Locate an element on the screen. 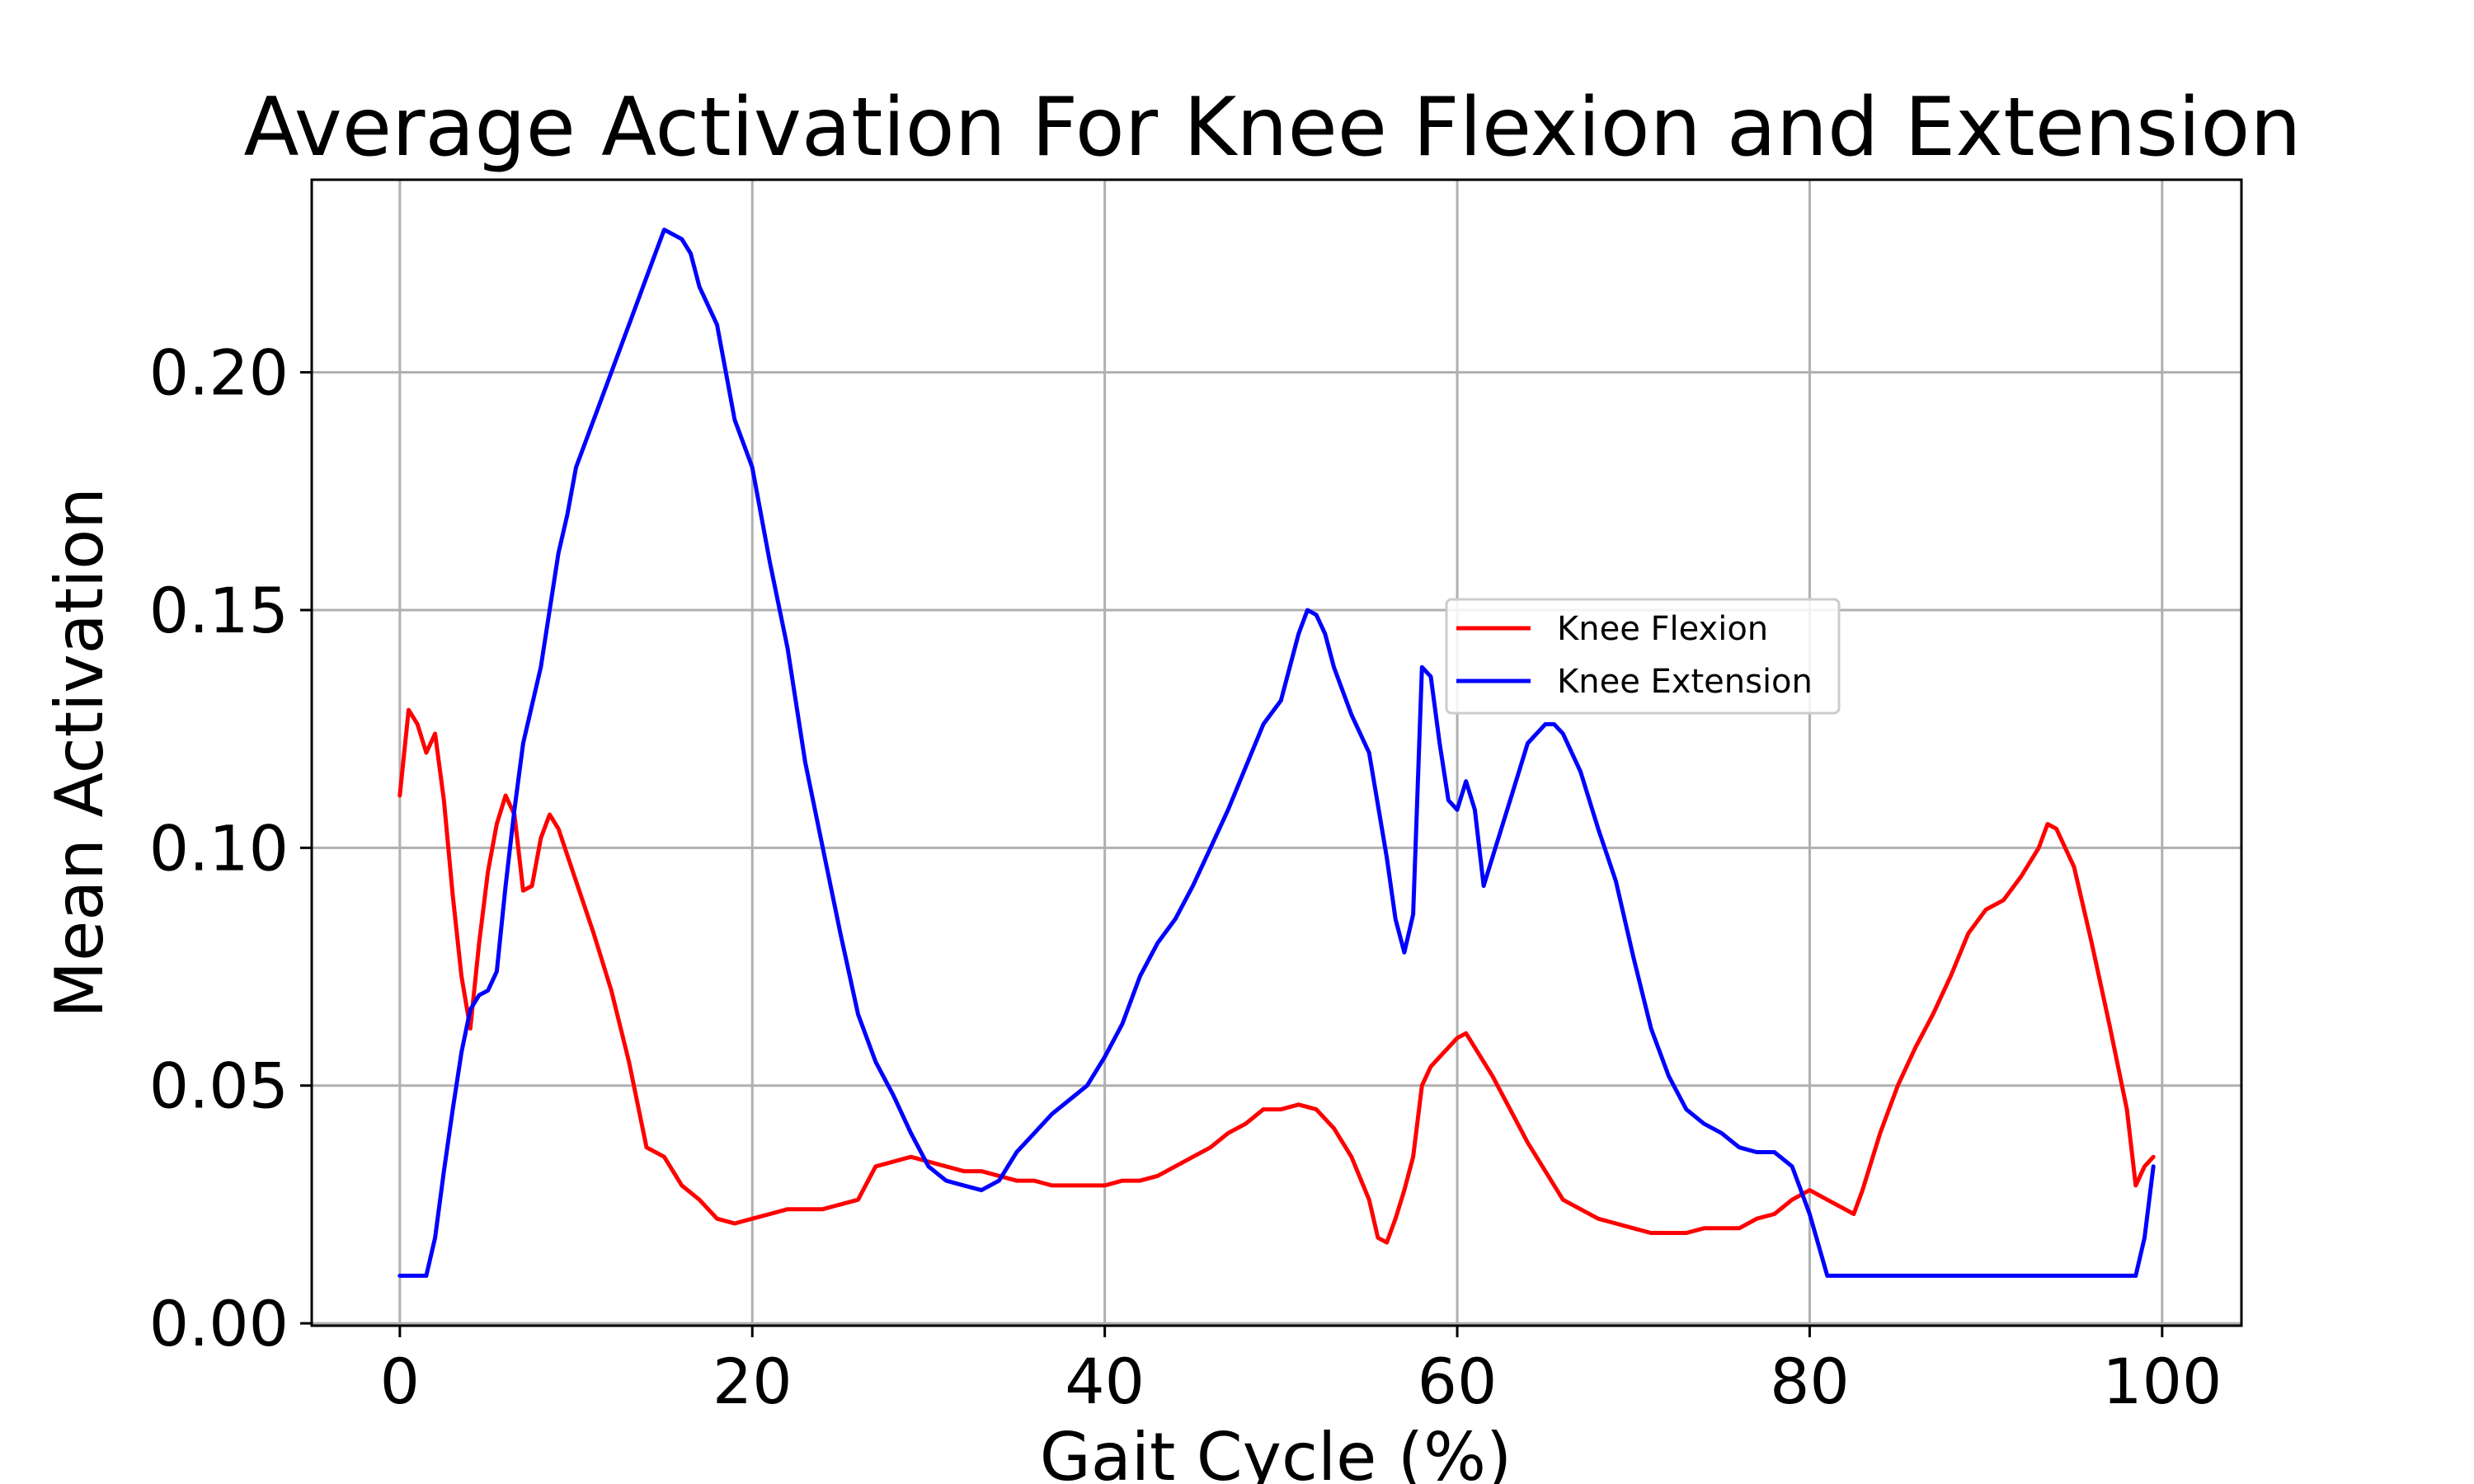 This screenshot has width=2474, height=1484. x-tick-label: 40 is located at coordinates (1105, 1381).